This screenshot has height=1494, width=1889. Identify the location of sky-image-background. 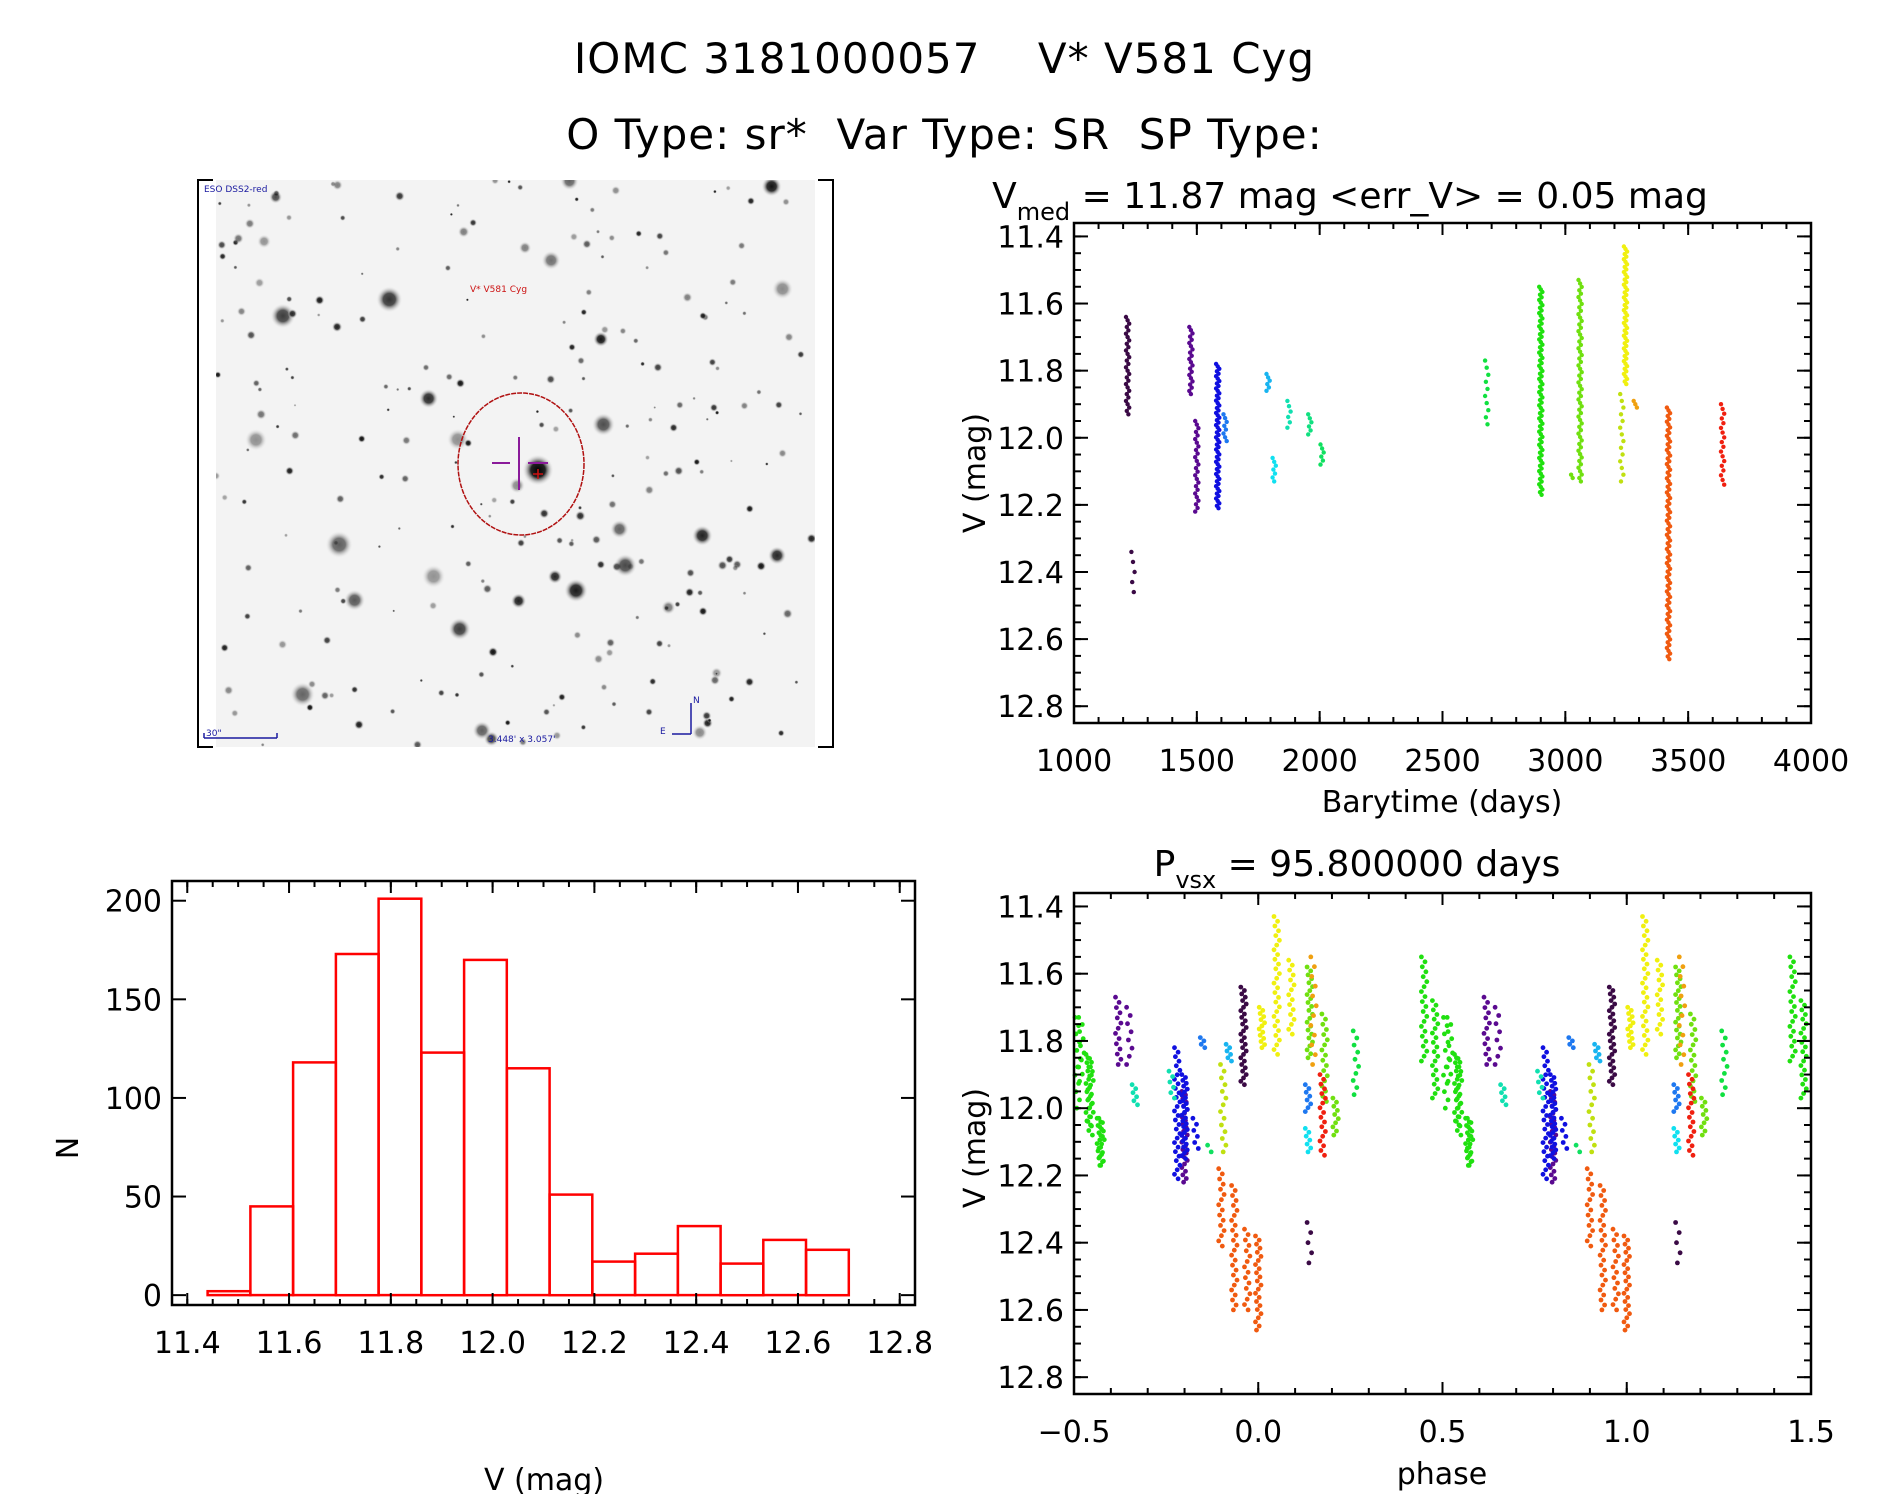
(515, 463).